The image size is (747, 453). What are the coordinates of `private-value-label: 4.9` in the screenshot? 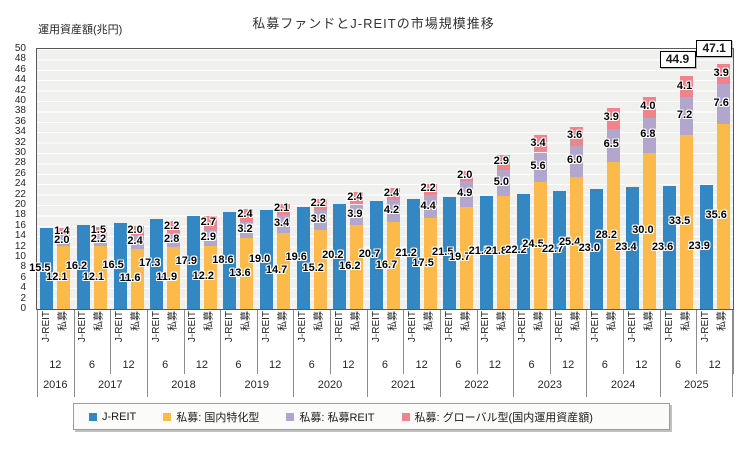 It's located at (465, 192).